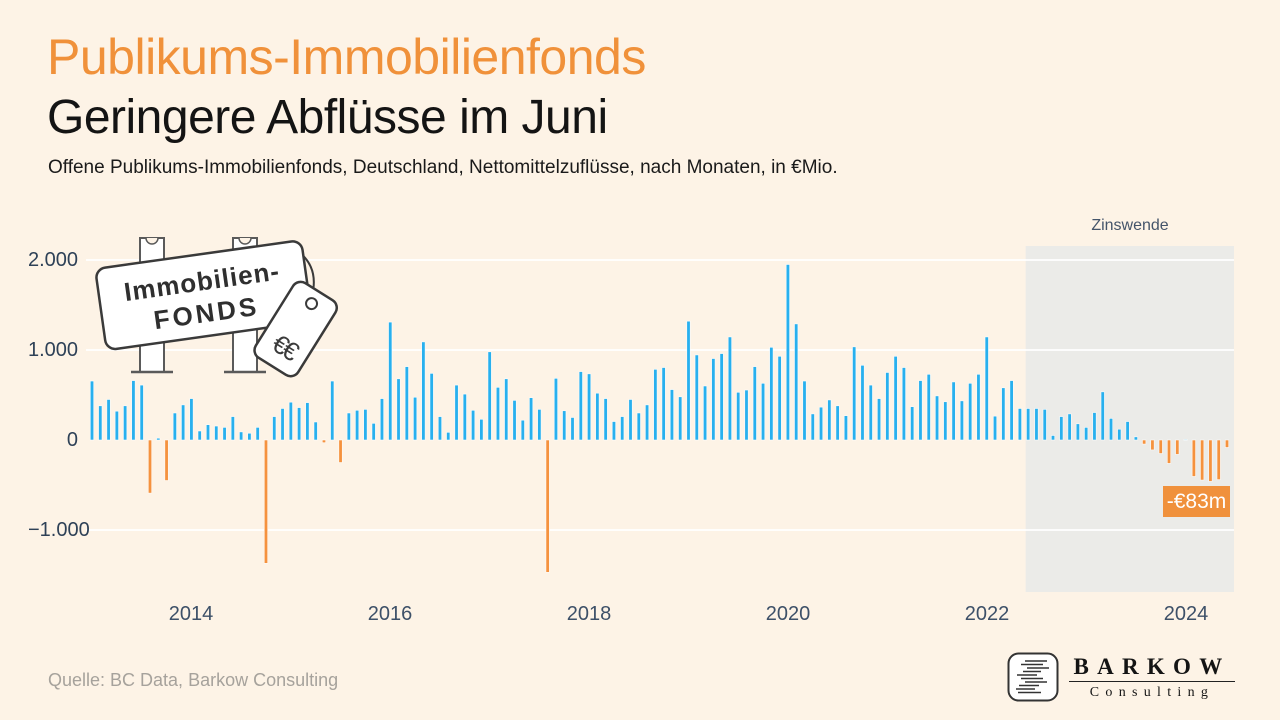  I want to click on logo-subname: Consulting, so click(1152, 692).